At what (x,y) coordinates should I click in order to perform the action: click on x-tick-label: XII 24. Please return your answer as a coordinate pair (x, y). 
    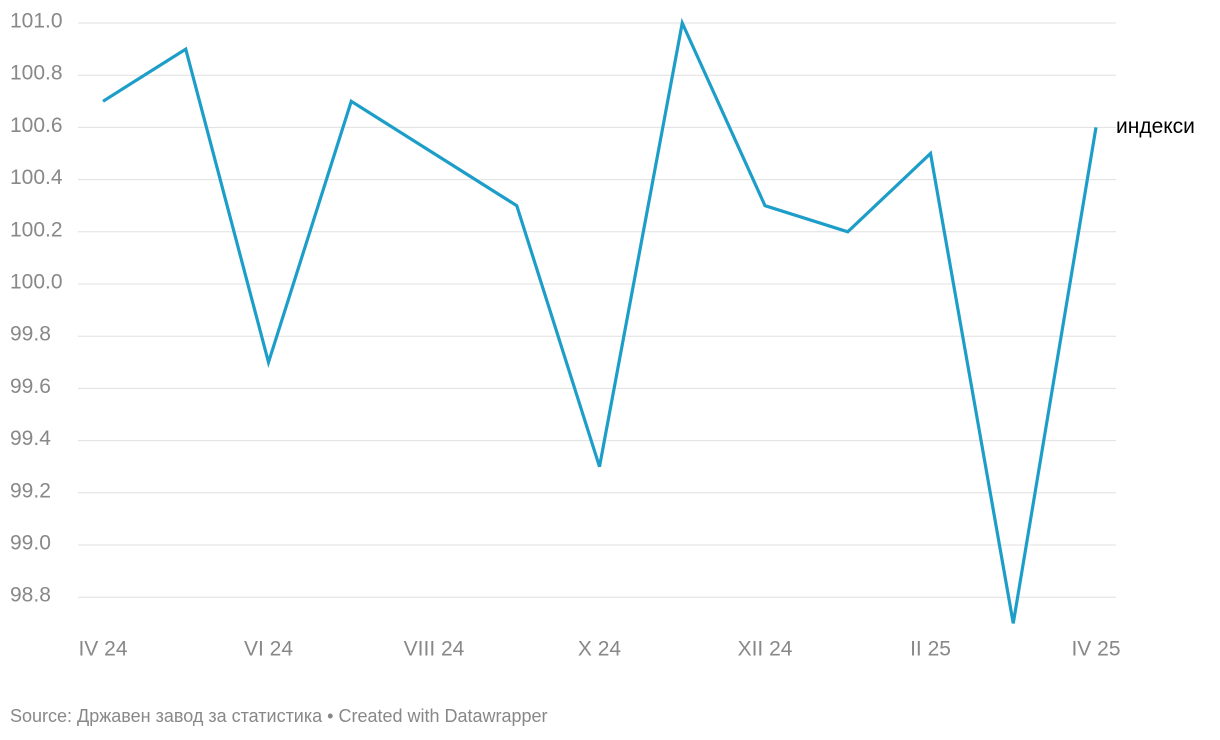
    Looking at the image, I should click on (765, 649).